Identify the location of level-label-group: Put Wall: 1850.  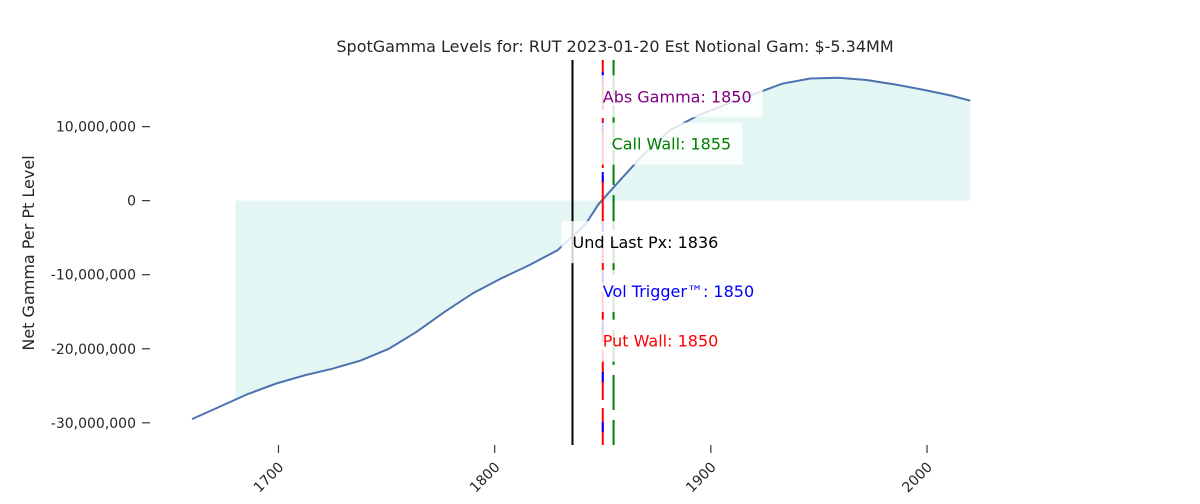
(660, 340).